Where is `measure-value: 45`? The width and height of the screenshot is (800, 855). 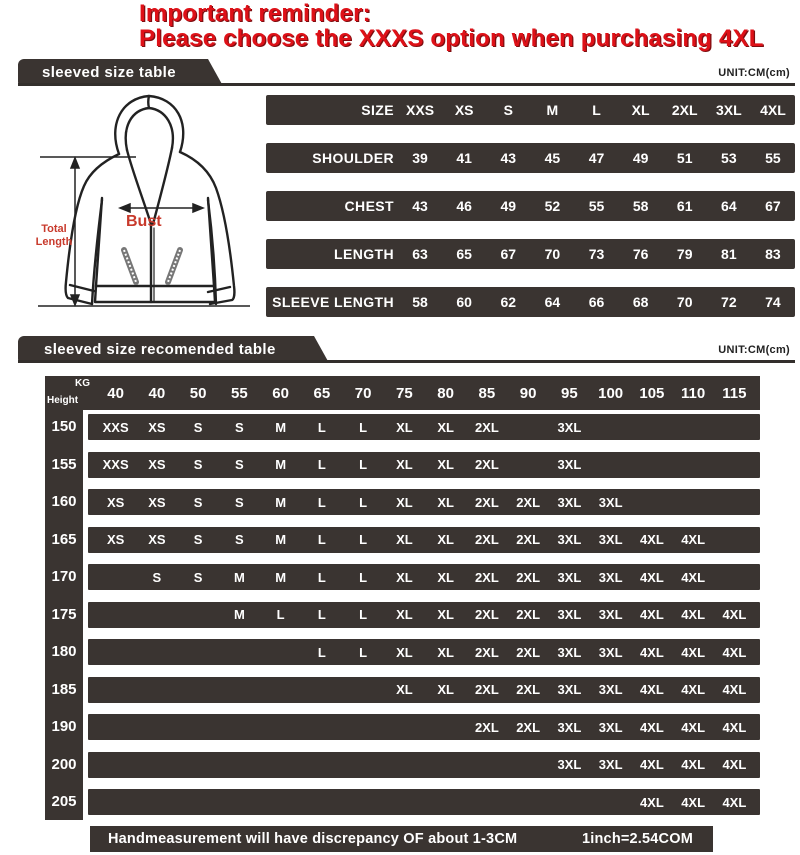 measure-value: 45 is located at coordinates (552, 158).